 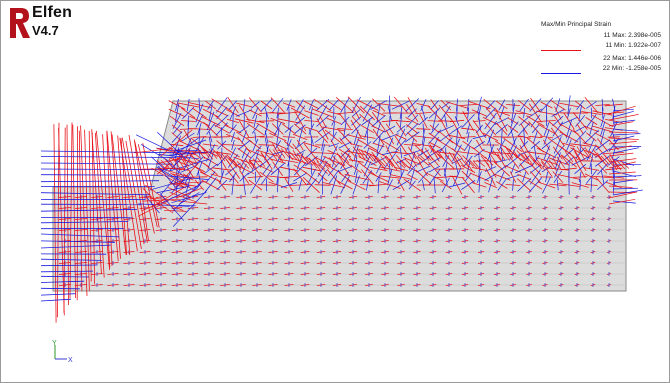 I want to click on legend-entry-label: 11 Max: 2.398e-005, so click(x=632, y=35).